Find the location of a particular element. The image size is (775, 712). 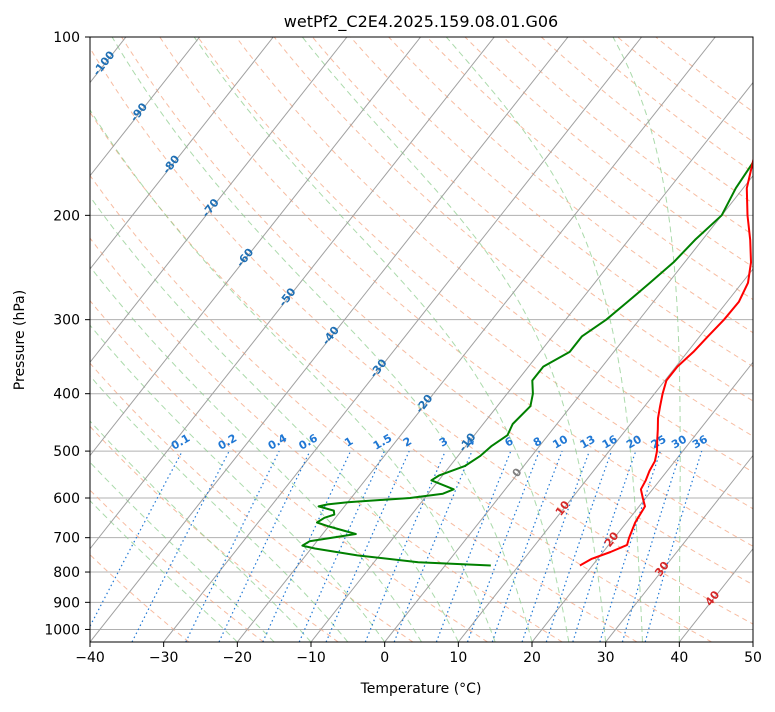

x-tick-label: −20 is located at coordinates (238, 658).